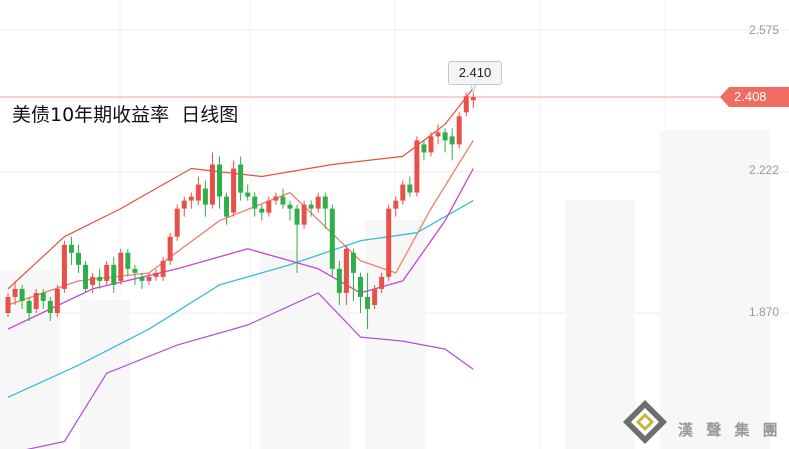 The width and height of the screenshot is (789, 449). I want to click on callout-pointer, so click(473, 88).